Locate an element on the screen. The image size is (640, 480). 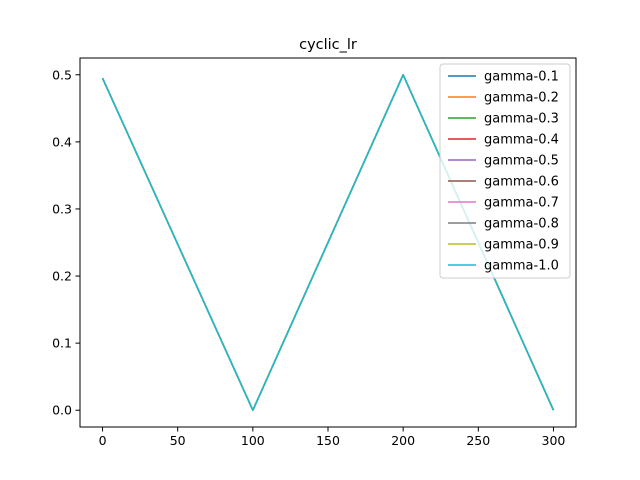
legend-label: gamma-0.9 is located at coordinates (521, 245).